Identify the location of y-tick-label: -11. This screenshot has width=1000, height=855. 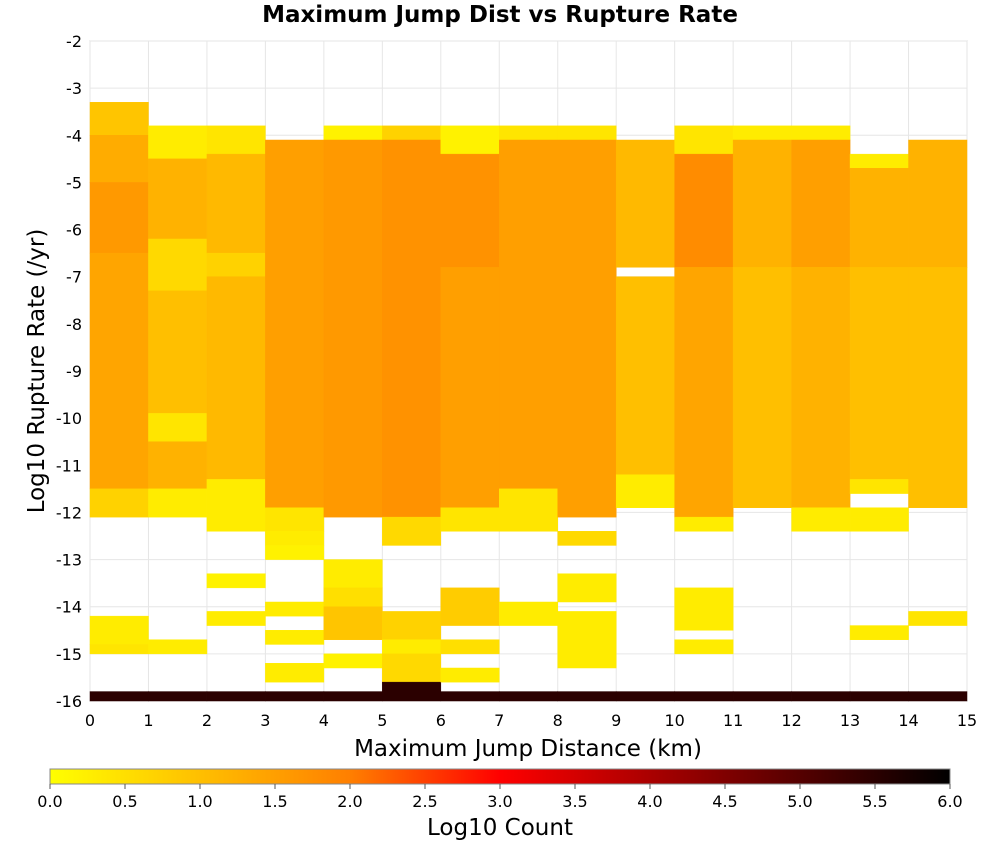
(69, 465).